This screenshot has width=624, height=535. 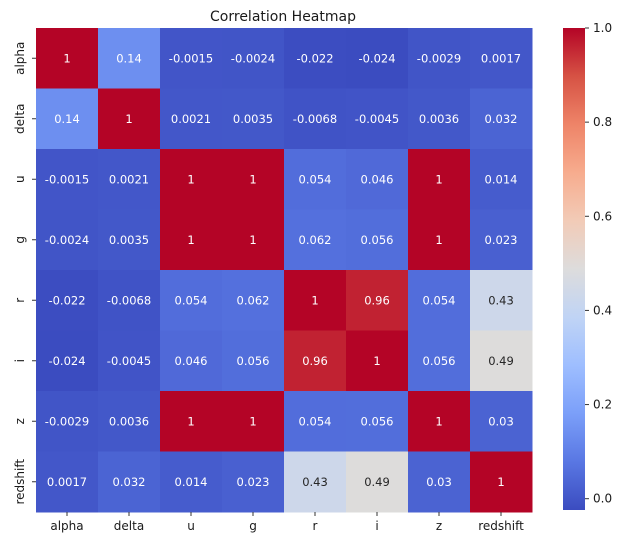 What do you see at coordinates (602, 310) in the screenshot?
I see `colorbar-tick-label: 0.4` at bounding box center [602, 310].